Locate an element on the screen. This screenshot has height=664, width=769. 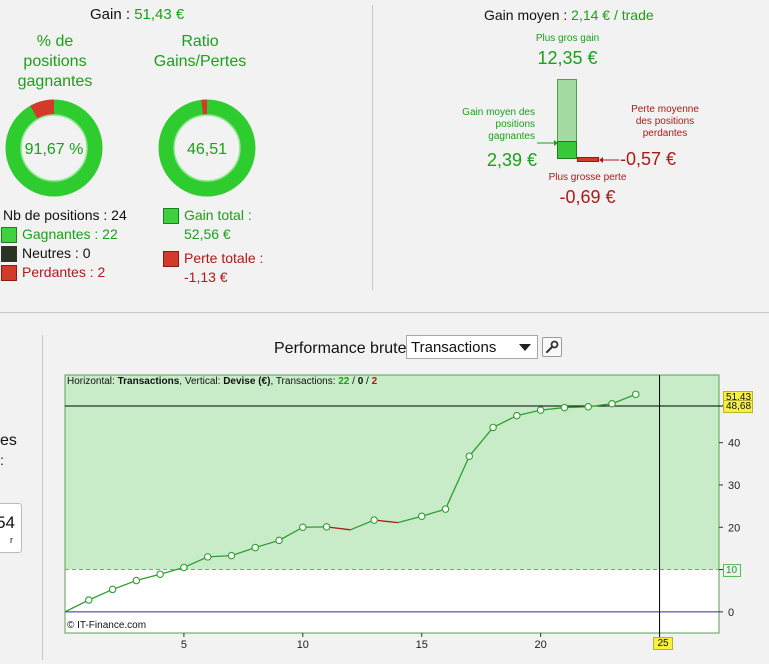
chevron-down-icon is located at coordinates (525, 347).